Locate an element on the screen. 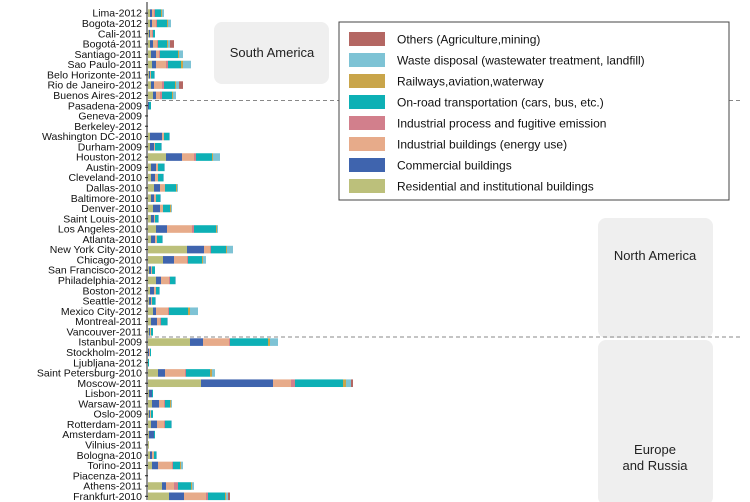 The height and width of the screenshot is (502, 750). bar-segment-sao-paulo-2011-industrial-buildings-ene is located at coordinates (161, 64).